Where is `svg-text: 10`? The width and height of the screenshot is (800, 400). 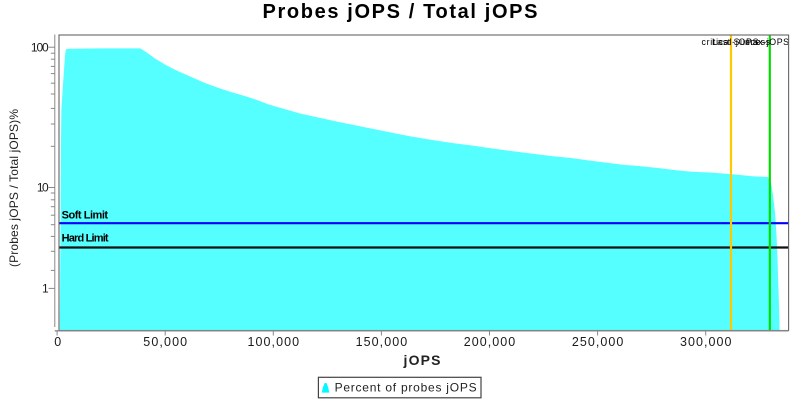 svg-text: 10 is located at coordinates (43, 188).